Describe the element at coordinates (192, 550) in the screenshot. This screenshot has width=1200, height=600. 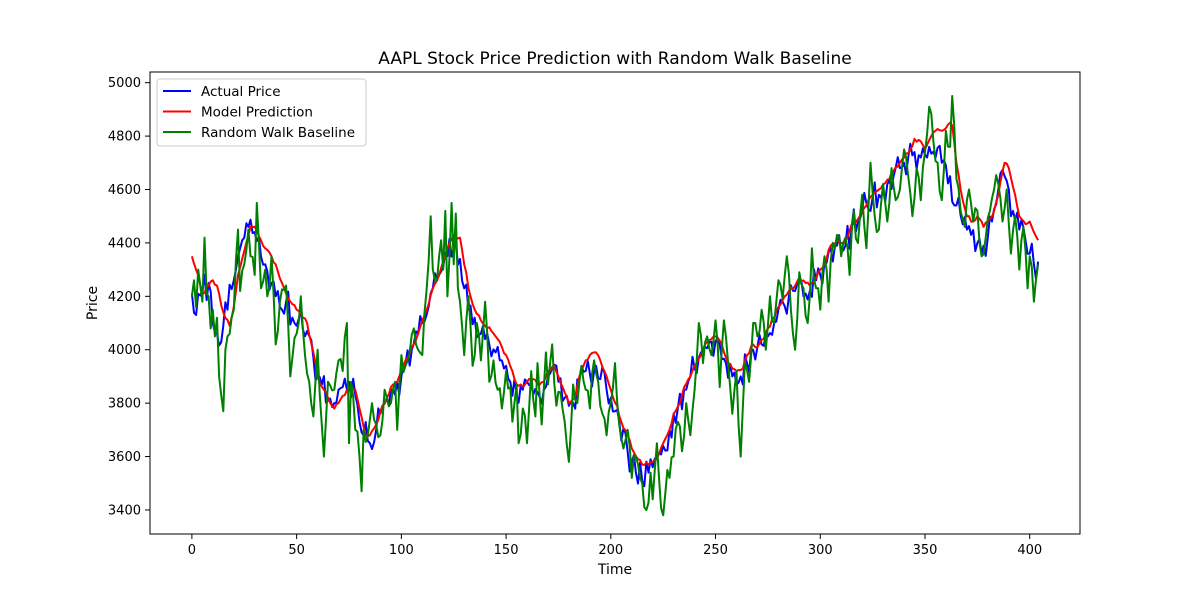
I see `x-tick-label: 0` at that location.